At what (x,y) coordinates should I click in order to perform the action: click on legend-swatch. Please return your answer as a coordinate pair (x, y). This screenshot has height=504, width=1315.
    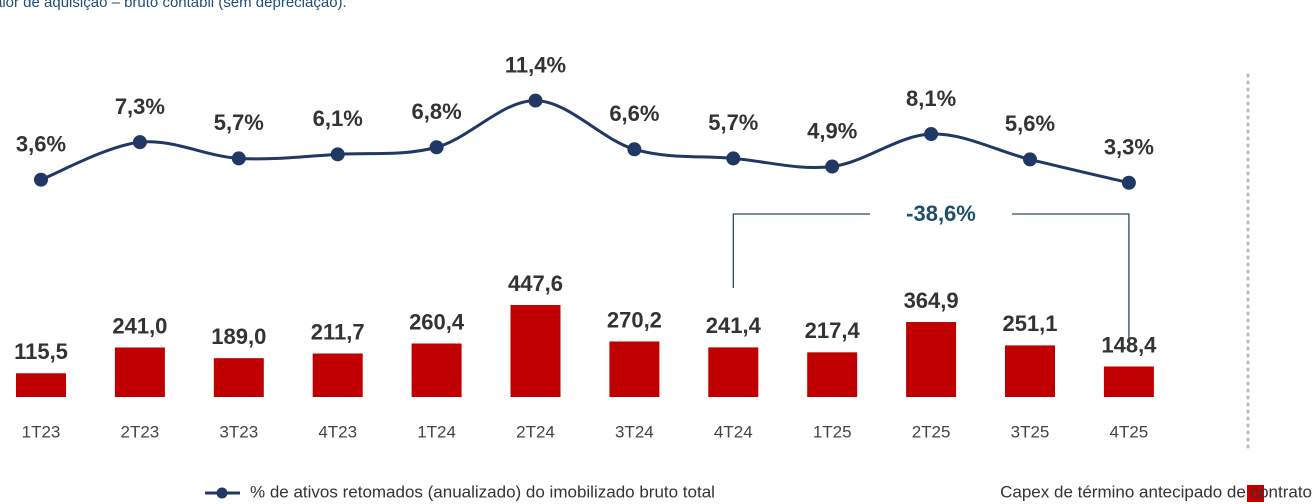
    Looking at the image, I should click on (1255, 493).